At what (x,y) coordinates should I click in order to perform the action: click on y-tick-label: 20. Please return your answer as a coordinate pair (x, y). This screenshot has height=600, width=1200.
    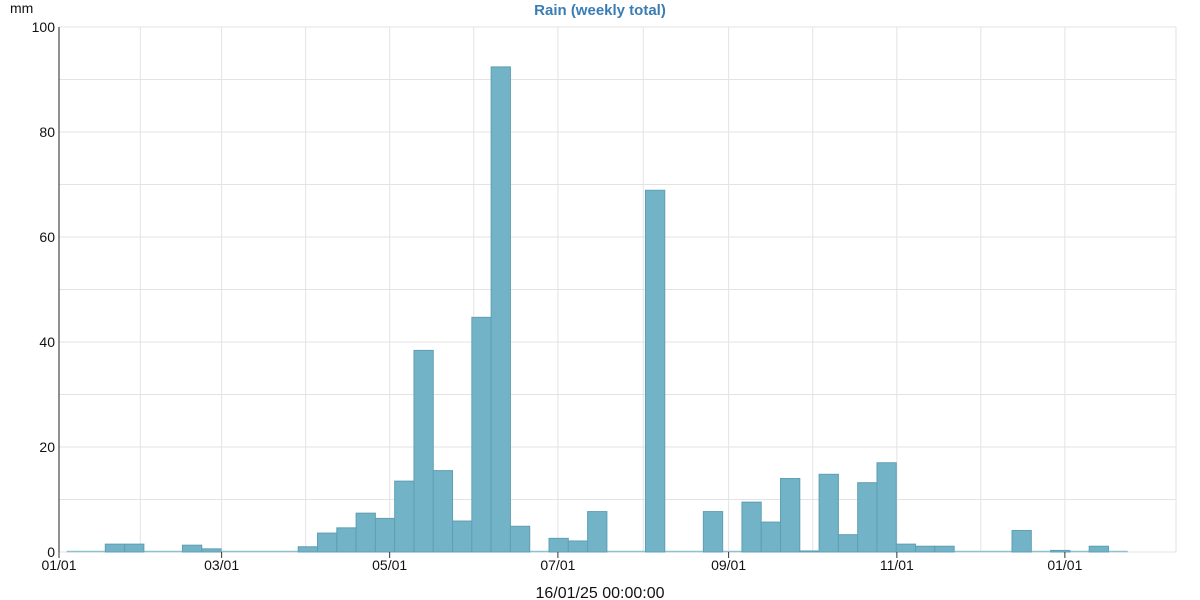
    Looking at the image, I should click on (47, 447).